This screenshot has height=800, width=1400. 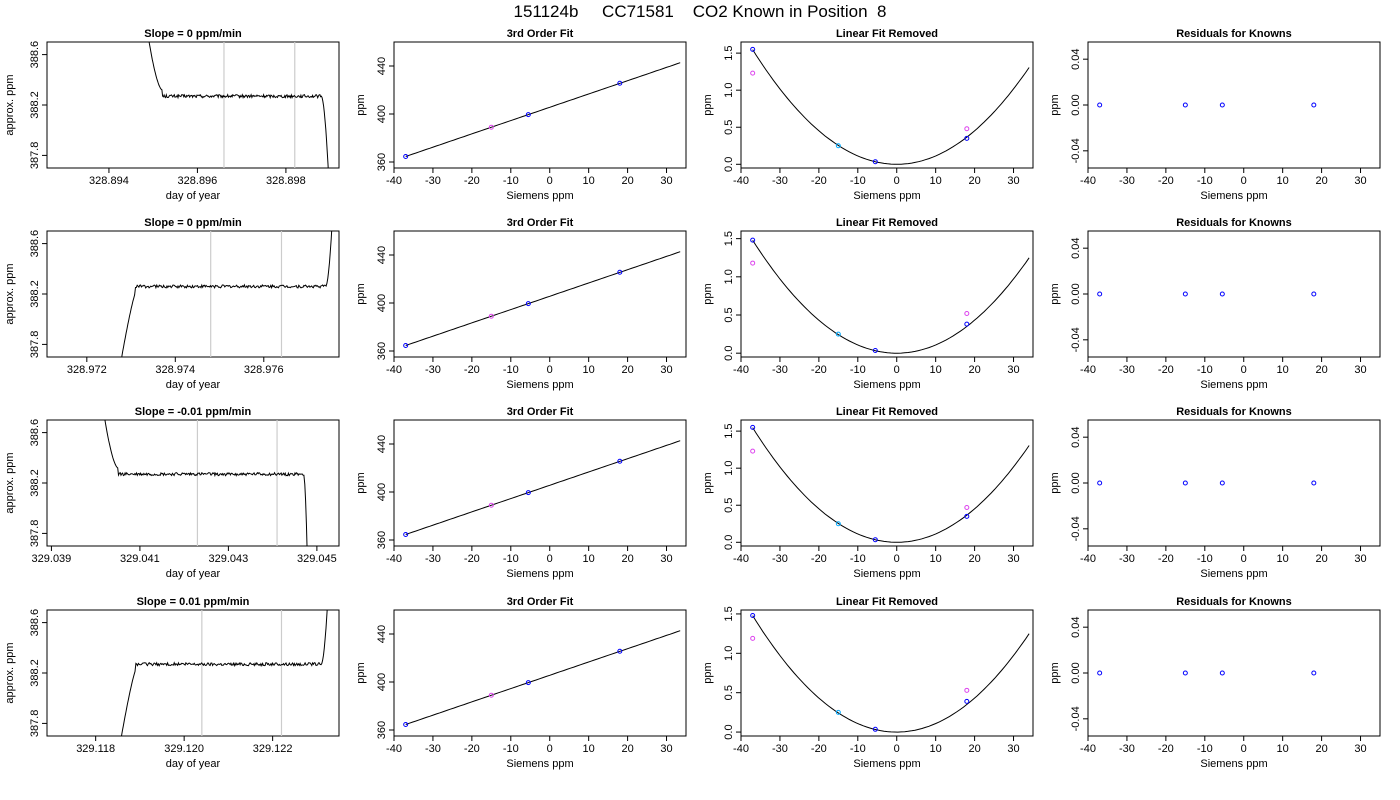 I want to click on x-tick-label: 329.041, so click(x=140, y=559).